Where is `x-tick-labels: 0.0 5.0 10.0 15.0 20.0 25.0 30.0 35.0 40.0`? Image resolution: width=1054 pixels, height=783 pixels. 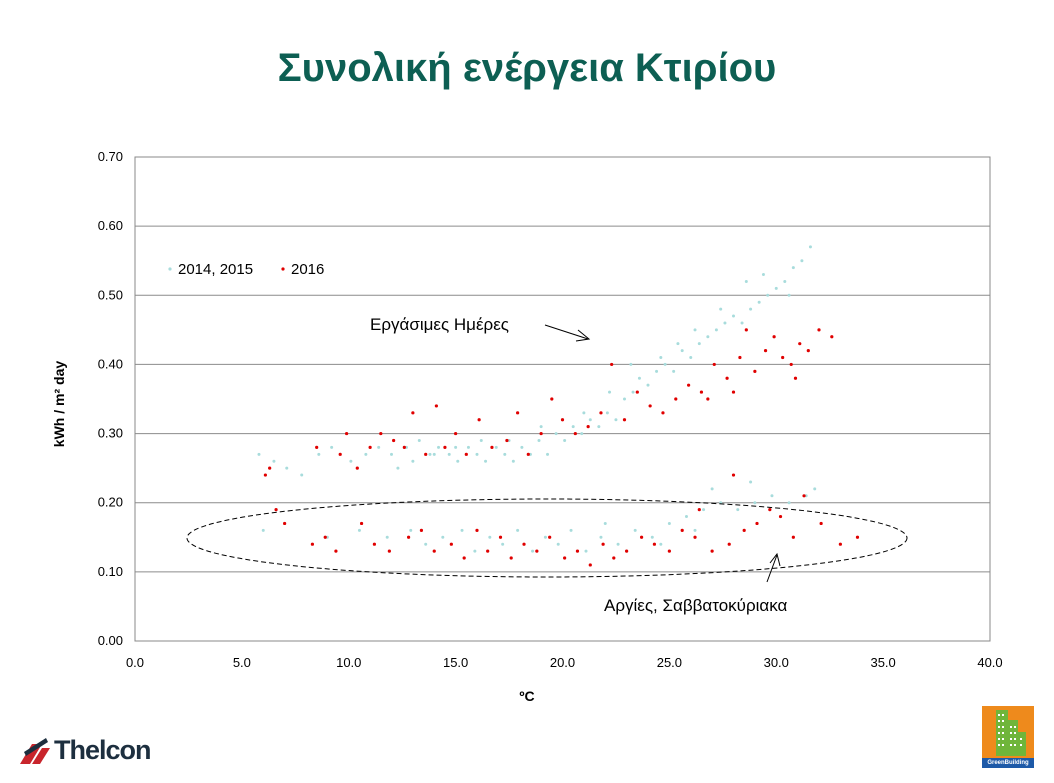 x-tick-labels: 0.0 5.0 10.0 15.0 20.0 25.0 30.0 35.0 40.0 is located at coordinates (564, 662).